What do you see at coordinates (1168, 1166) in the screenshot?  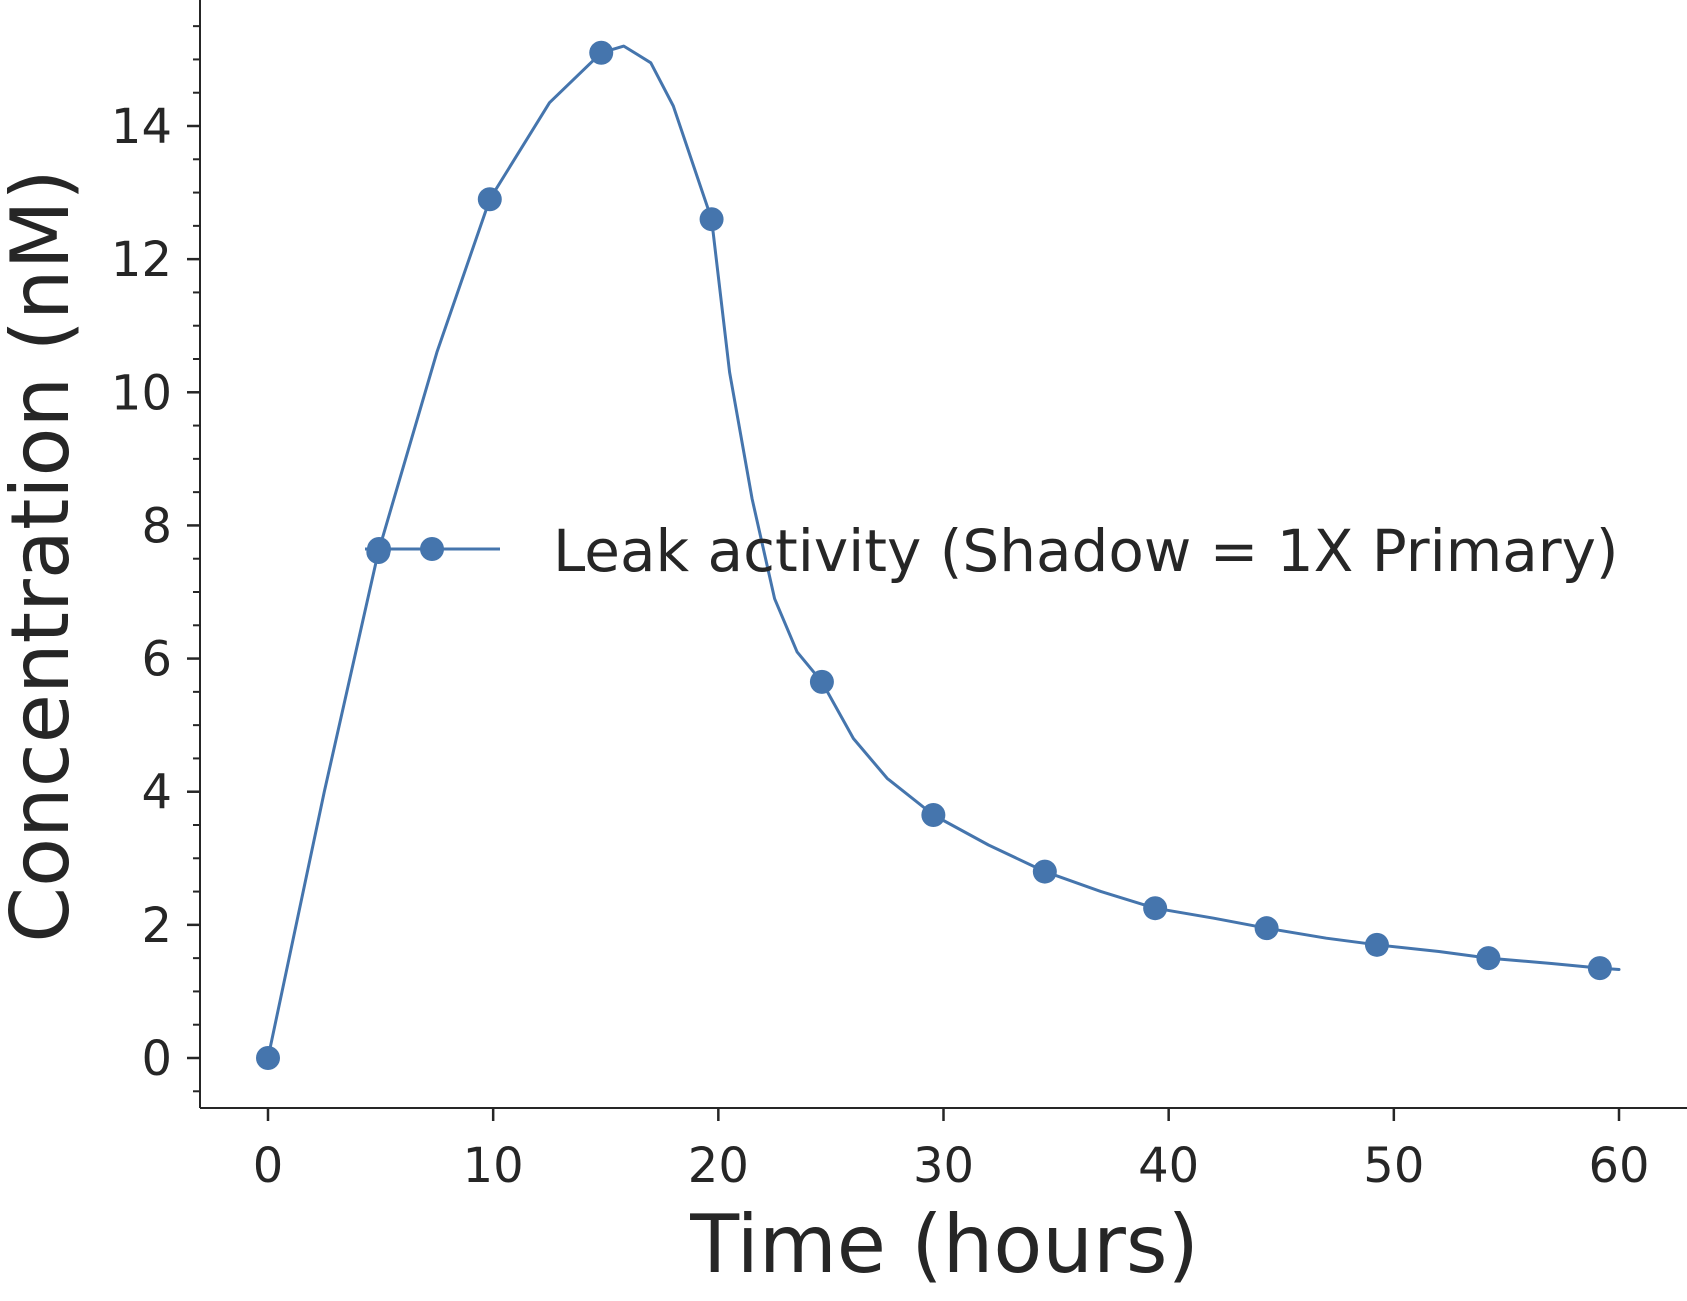 I see `x-tick-label: 40` at bounding box center [1168, 1166].